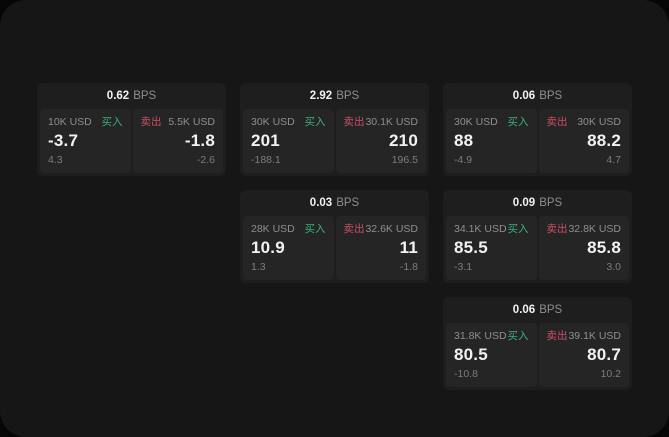 The width and height of the screenshot is (669, 437). Describe the element at coordinates (380, 248) in the screenshot. I see `sell-panel: 卖出 32.6K USD 11 -1.8` at that location.